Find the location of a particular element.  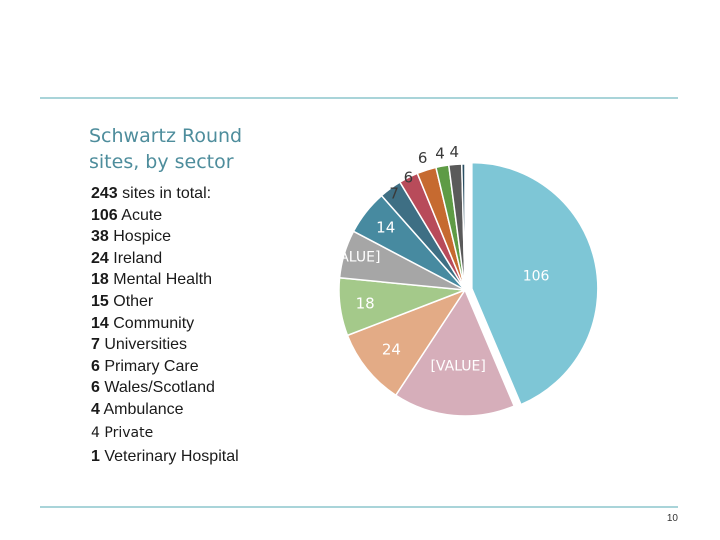

pie-slice-ireland is located at coordinates (406, 342).